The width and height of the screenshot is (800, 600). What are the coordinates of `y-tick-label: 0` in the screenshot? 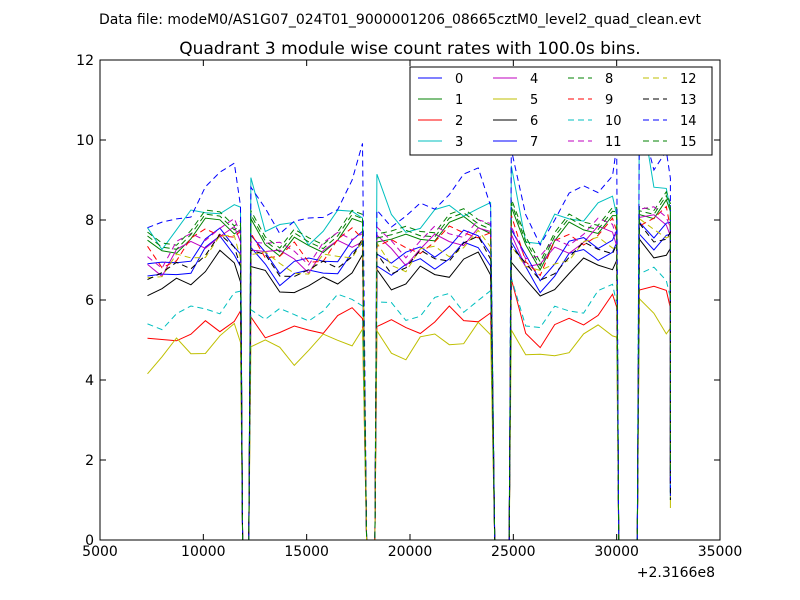 It's located at (89, 541).